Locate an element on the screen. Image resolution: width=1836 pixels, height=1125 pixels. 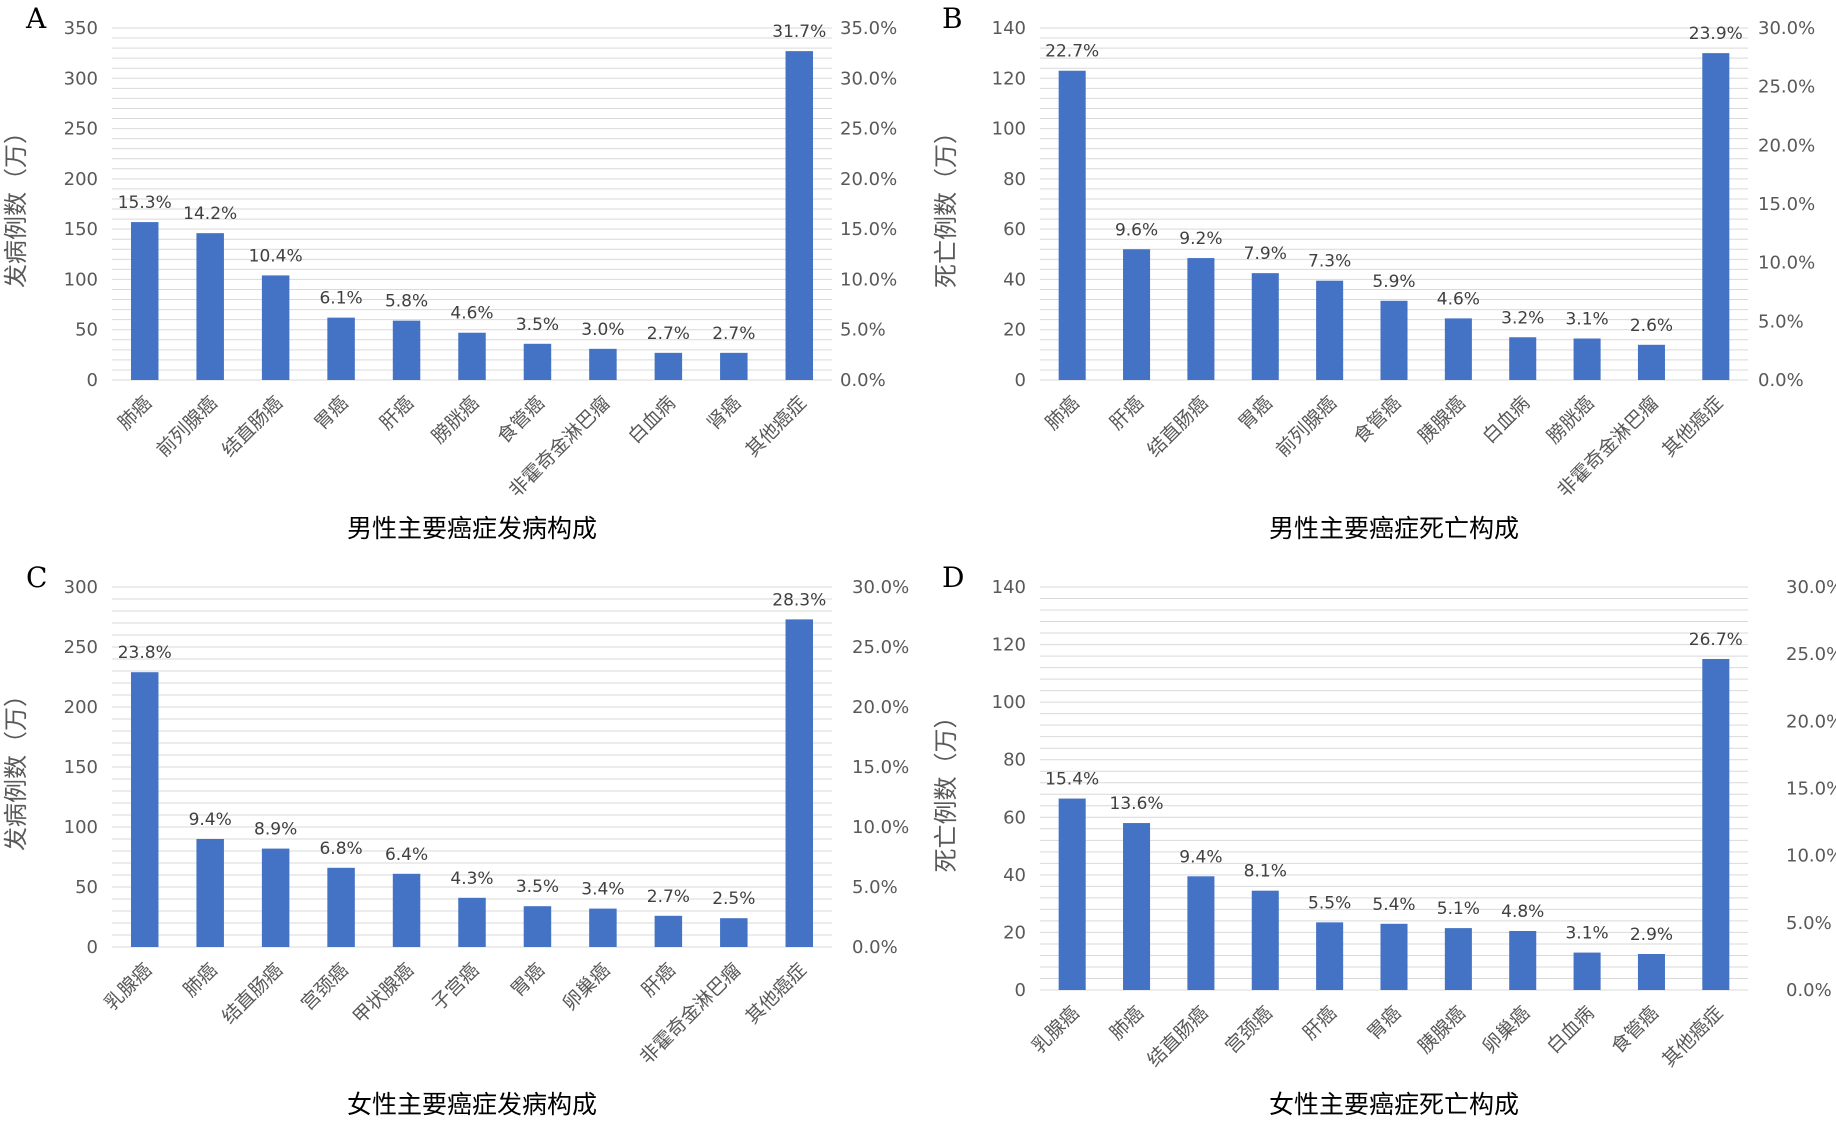
y-tick-label: 350 is located at coordinates (81, 28).